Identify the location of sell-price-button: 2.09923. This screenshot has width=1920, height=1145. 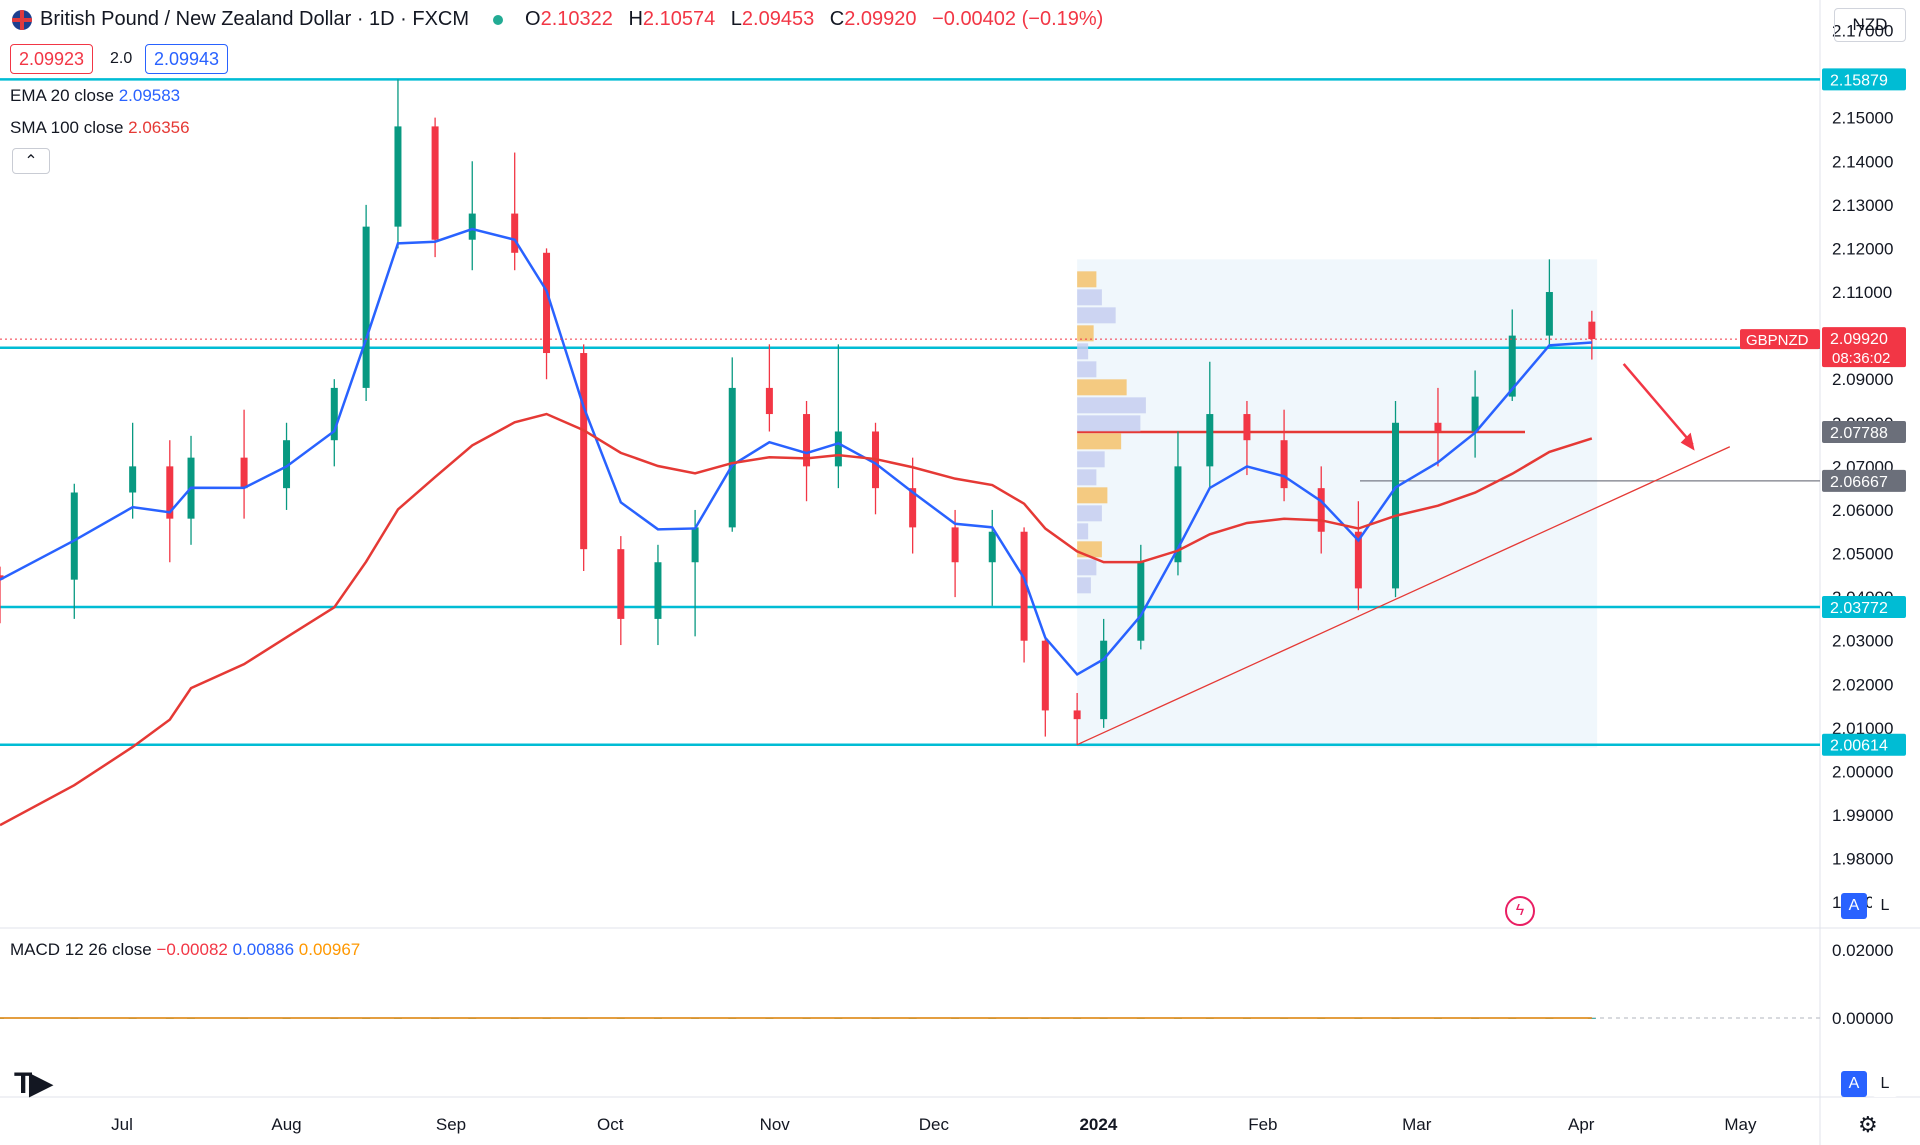
(52, 59).